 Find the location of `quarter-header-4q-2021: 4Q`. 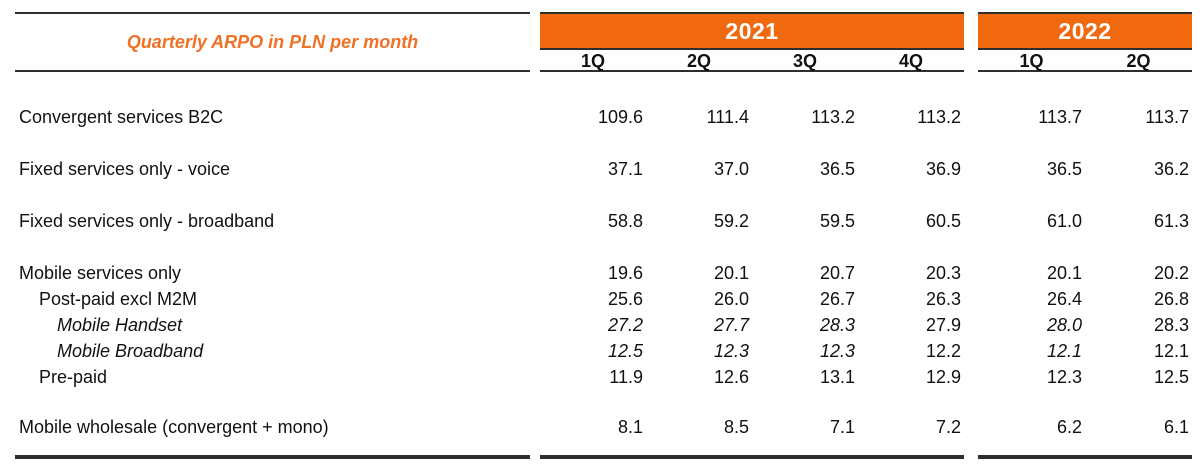

quarter-header-4q-2021: 4Q is located at coordinates (911, 61).